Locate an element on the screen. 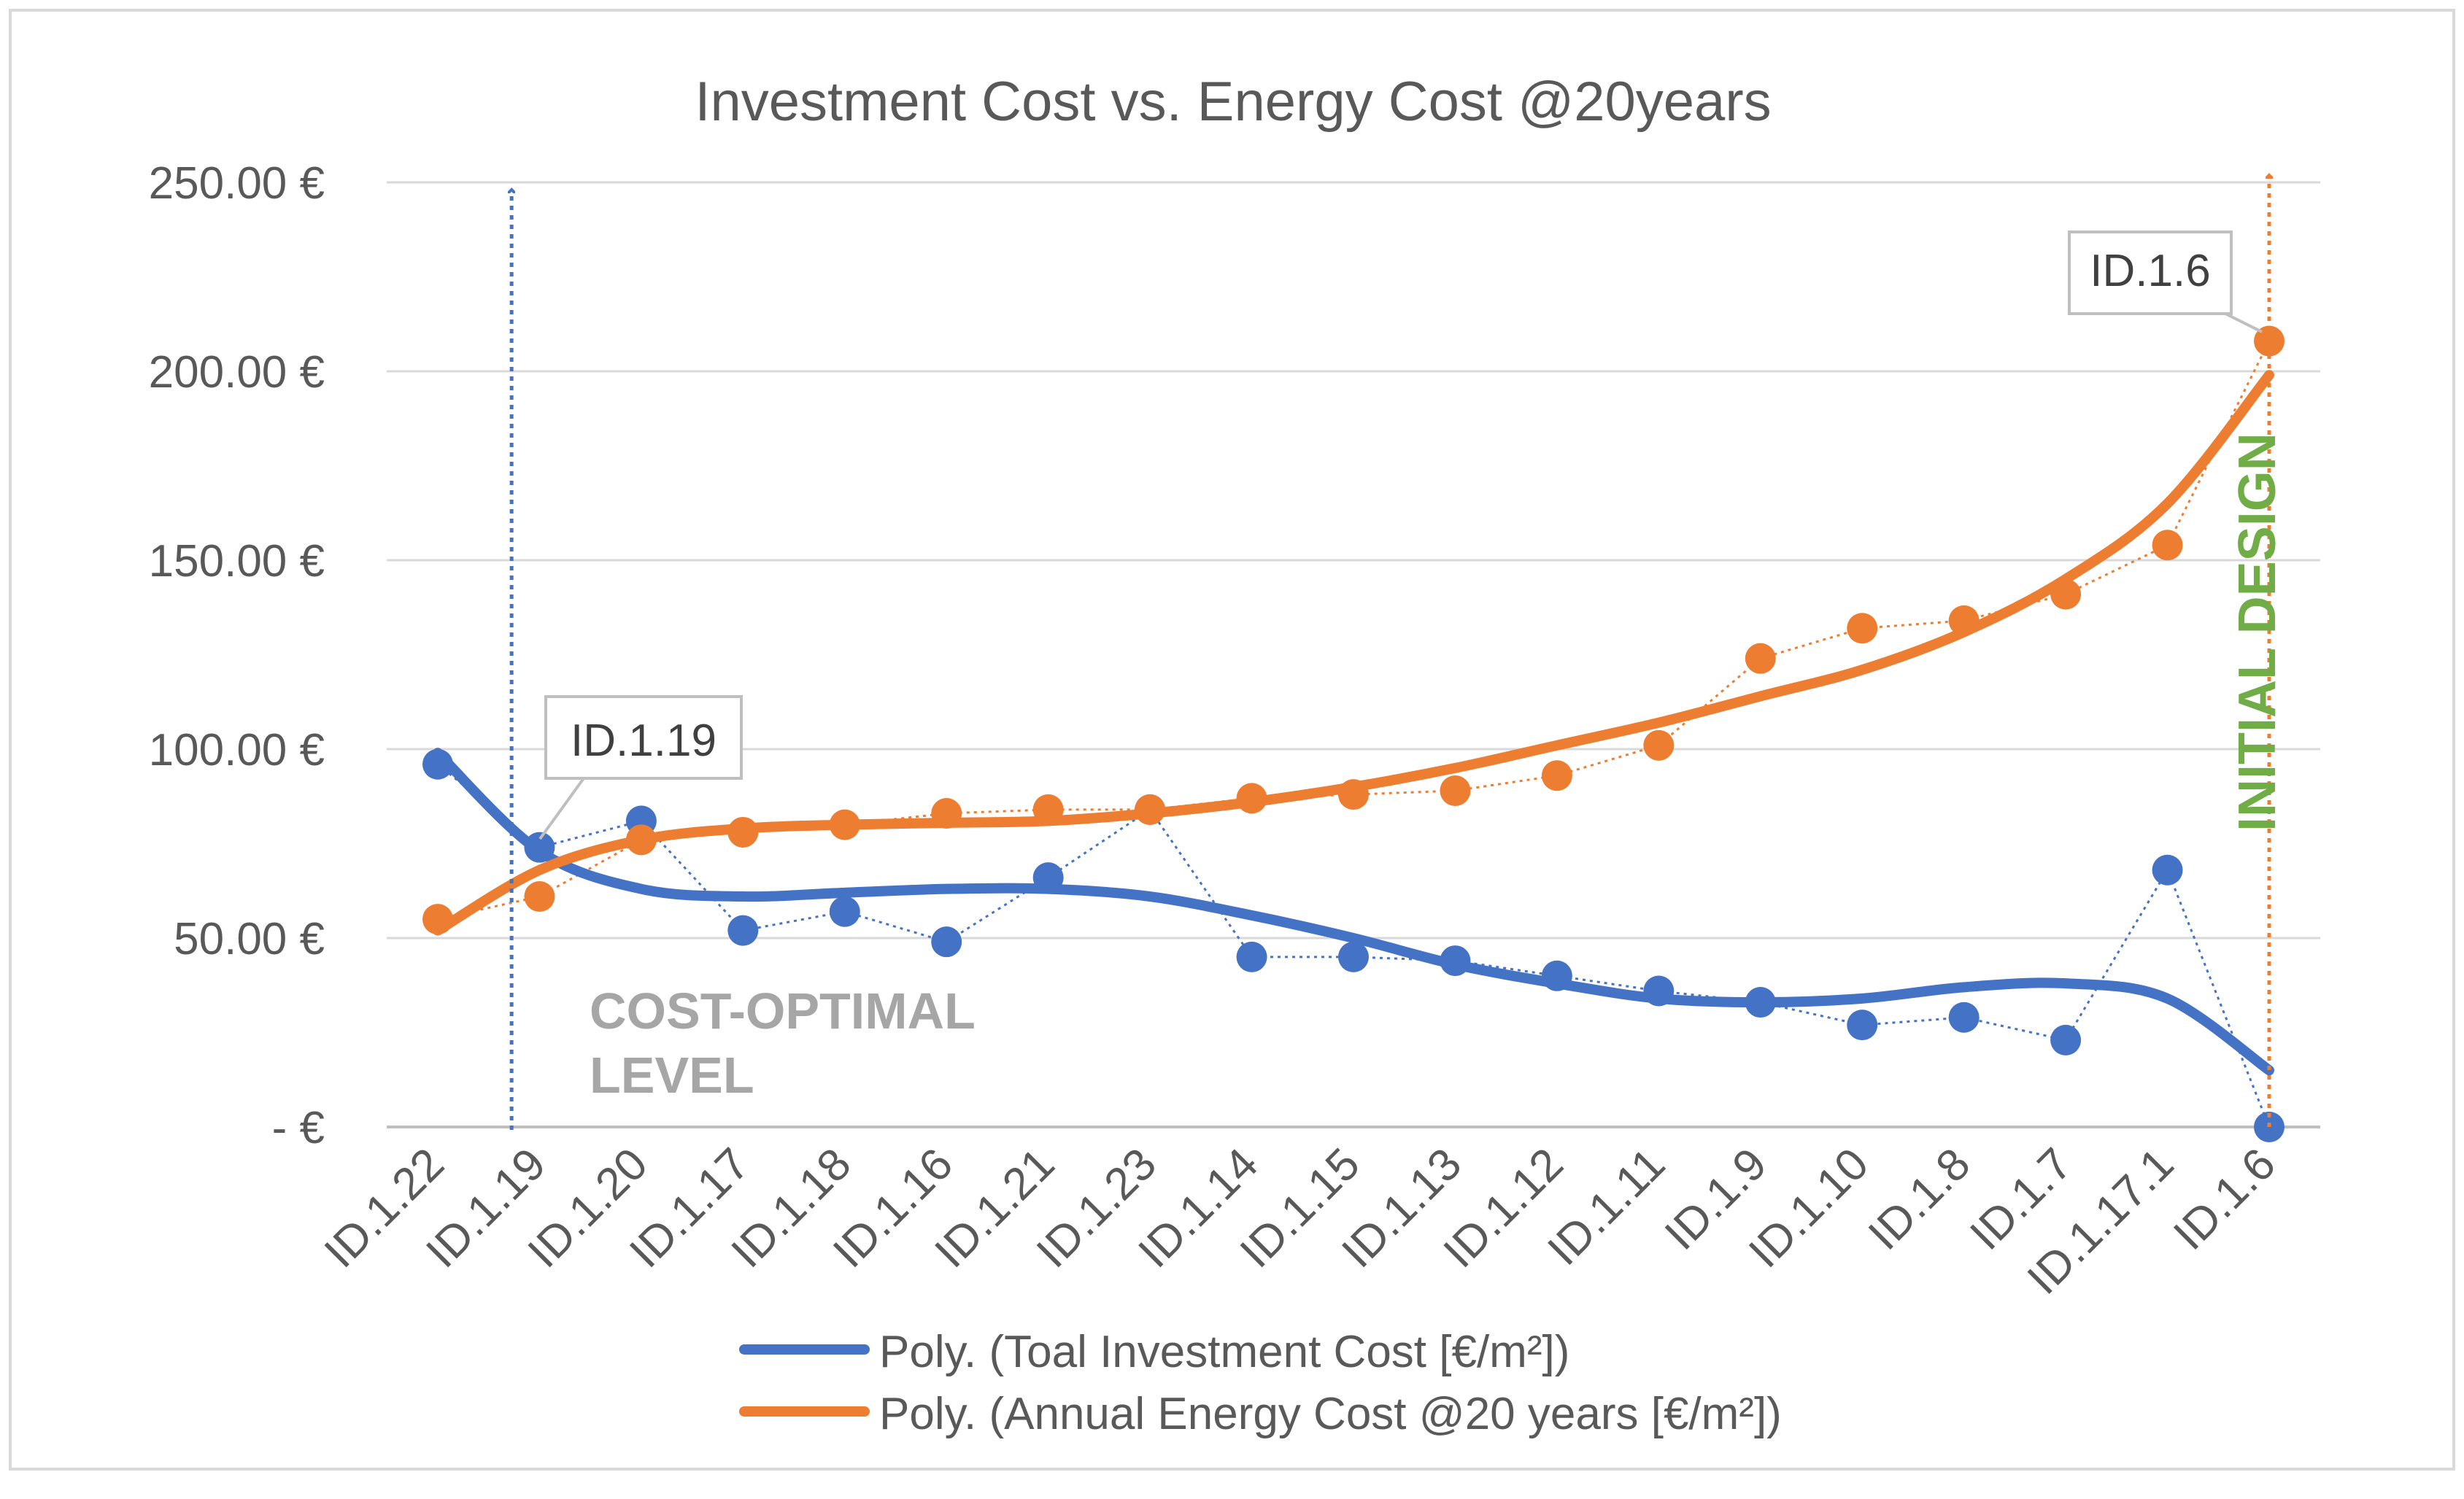 This screenshot has width=2464, height=1499. callout-label: ID.1.6 is located at coordinates (2150, 271).